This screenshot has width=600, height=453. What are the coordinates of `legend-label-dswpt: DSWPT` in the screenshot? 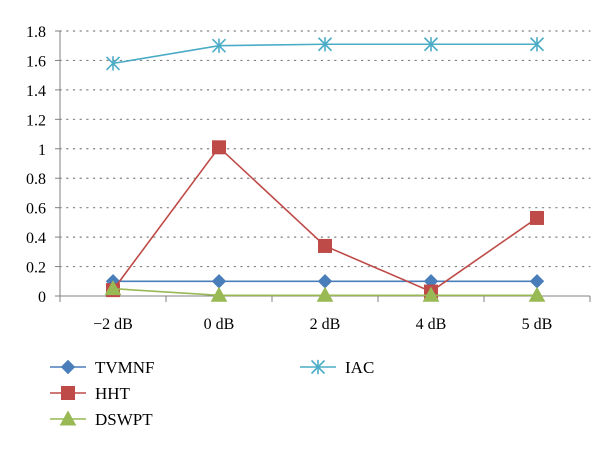 It's located at (124, 419).